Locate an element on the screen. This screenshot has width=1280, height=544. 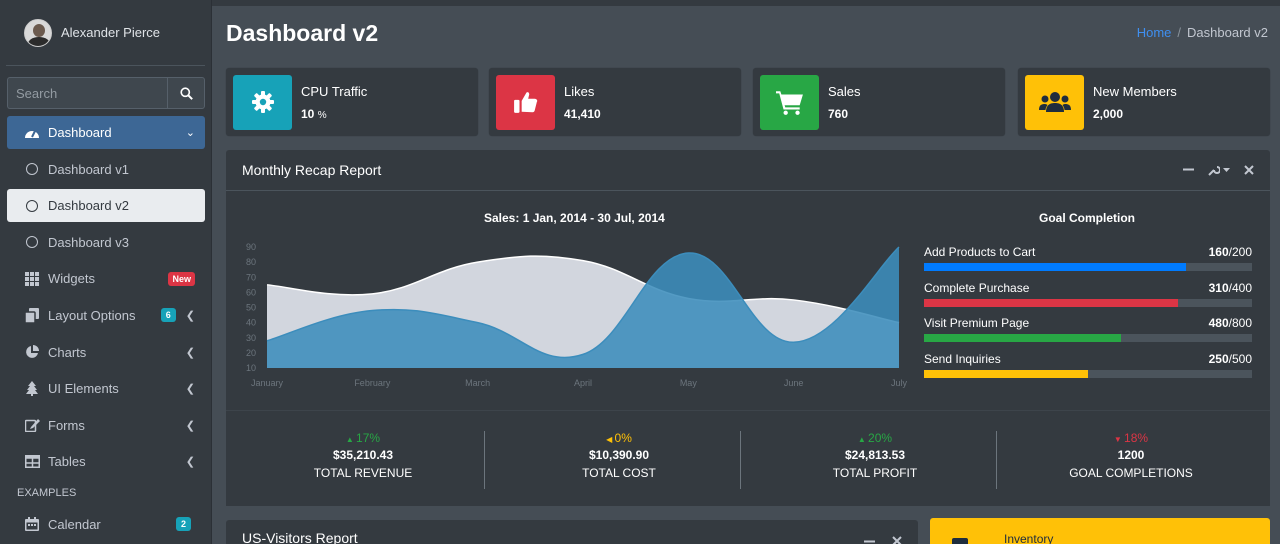
collapse-button is located at coordinates (1188, 170).